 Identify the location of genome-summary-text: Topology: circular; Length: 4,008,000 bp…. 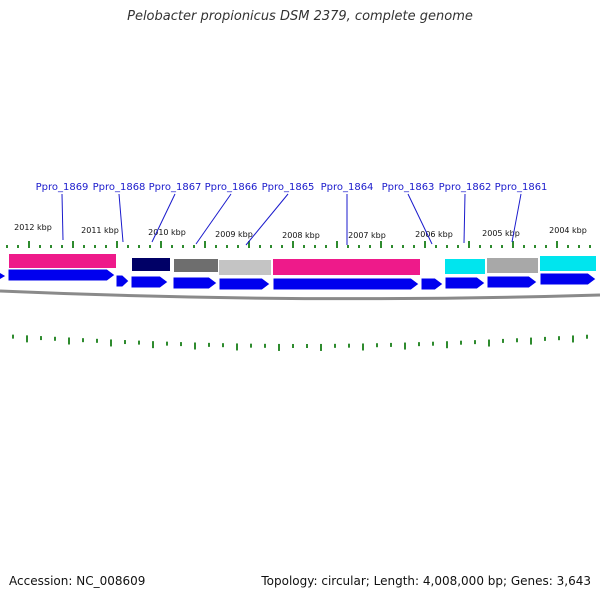
(426, 581).